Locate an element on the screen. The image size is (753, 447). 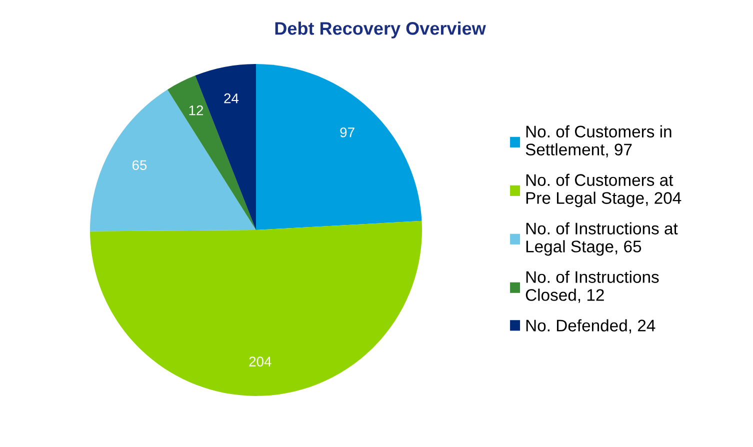
chart-title: Debt Recovery Overview is located at coordinates (380, 30).